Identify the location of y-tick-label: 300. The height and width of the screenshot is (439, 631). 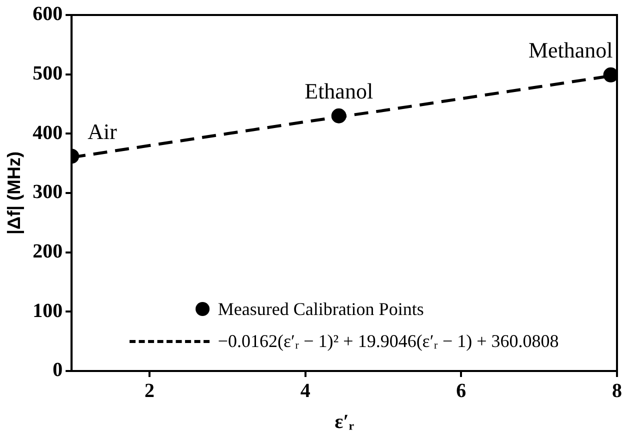
(47, 192).